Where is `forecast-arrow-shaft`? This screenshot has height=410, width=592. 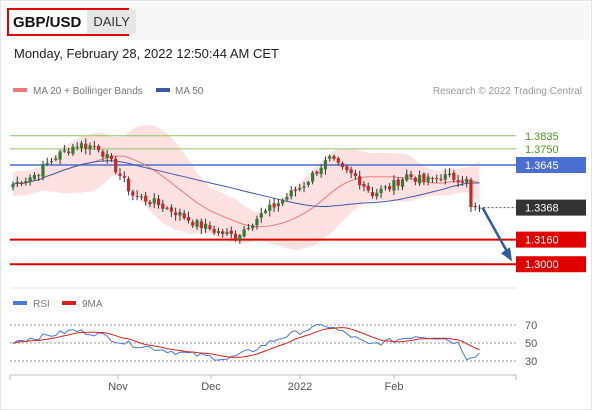
forecast-arrow-shaft is located at coordinates (495, 230).